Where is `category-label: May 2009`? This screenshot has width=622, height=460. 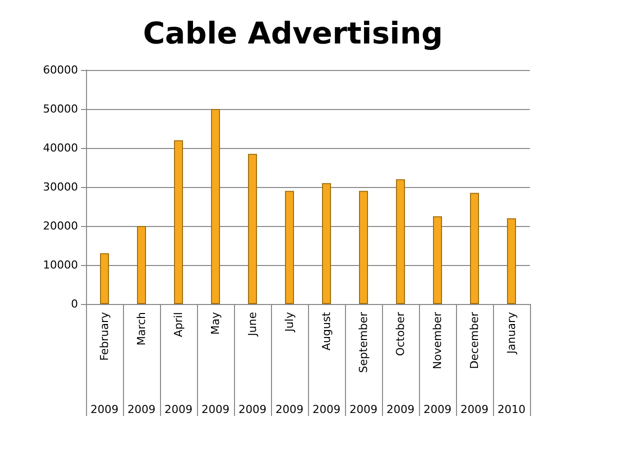
category-label: May 2009 is located at coordinates (216, 364).